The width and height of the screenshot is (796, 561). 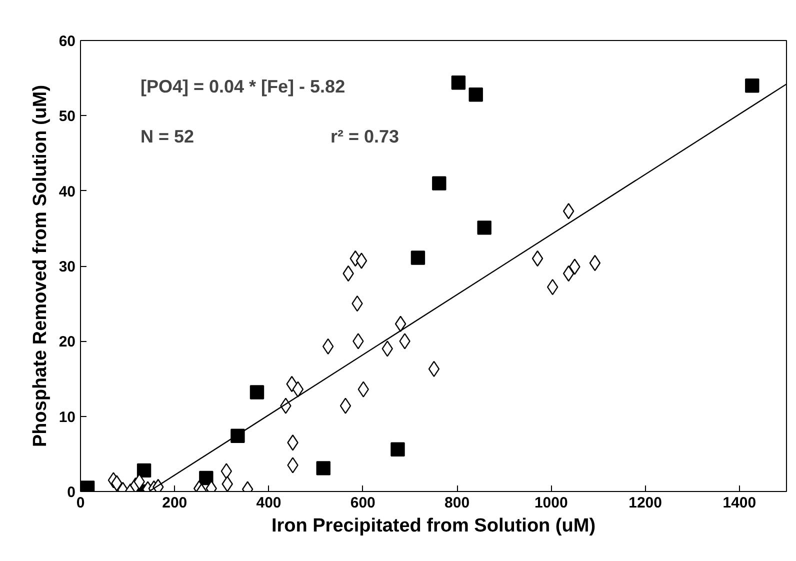 I want to click on annotation: r² = 0.73, so click(x=365, y=136).